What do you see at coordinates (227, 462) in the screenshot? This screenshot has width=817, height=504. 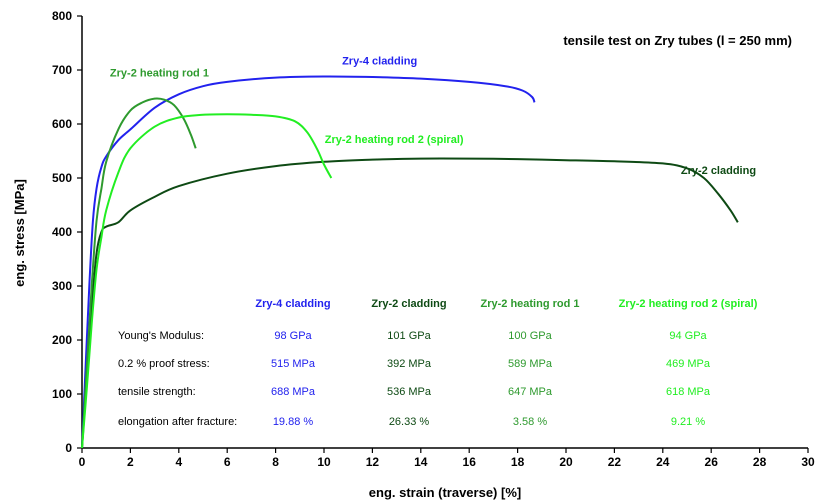 I see `x-tick-label: 6` at bounding box center [227, 462].